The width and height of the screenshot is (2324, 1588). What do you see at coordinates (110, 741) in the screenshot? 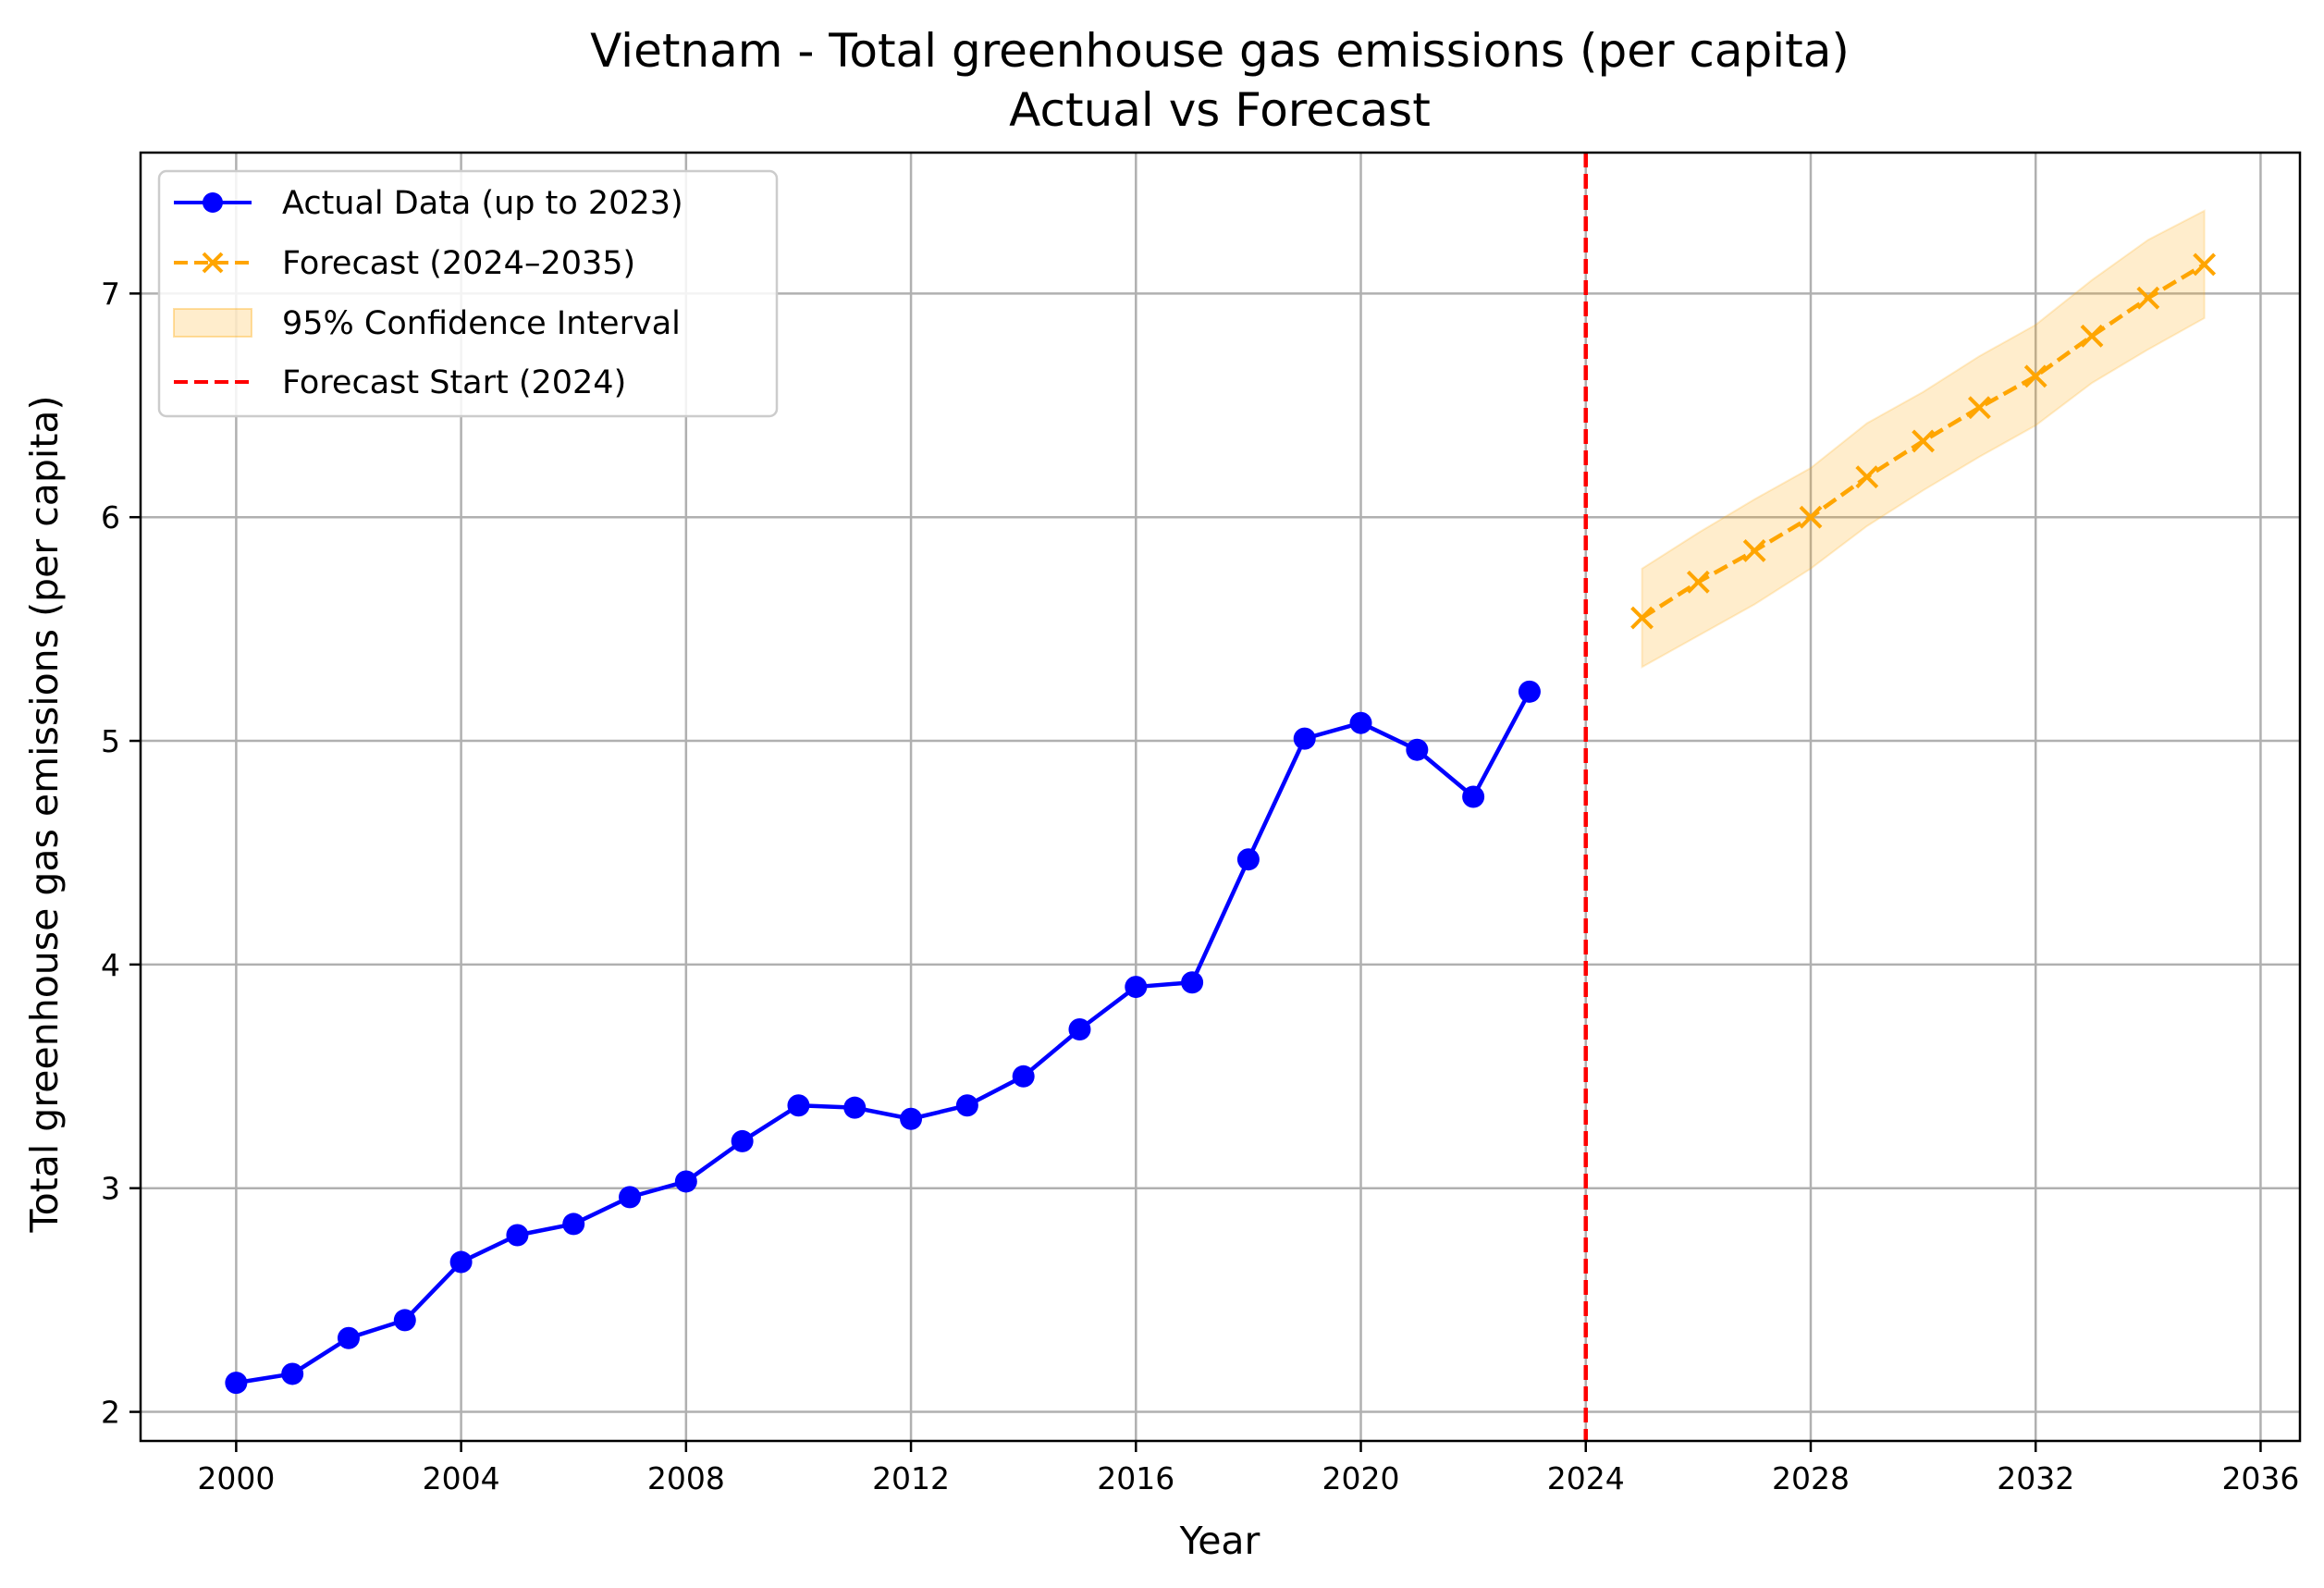
I see `y-tick-label: 5` at bounding box center [110, 741].